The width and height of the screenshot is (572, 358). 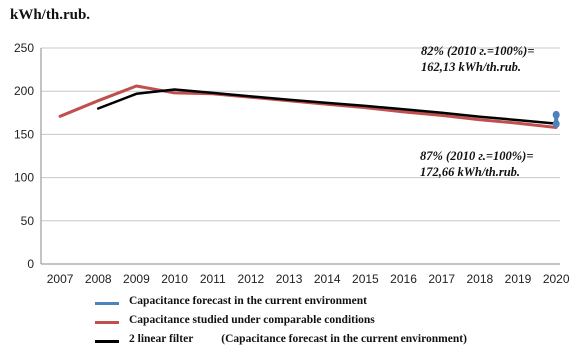 What do you see at coordinates (365, 279) in the screenshot?
I see `x-tick-label-2015: 2015` at bounding box center [365, 279].